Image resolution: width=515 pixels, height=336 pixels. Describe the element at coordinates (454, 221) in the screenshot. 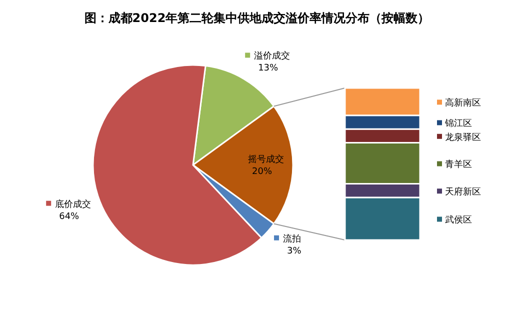

I see `legend-item: 武侯区` at that location.